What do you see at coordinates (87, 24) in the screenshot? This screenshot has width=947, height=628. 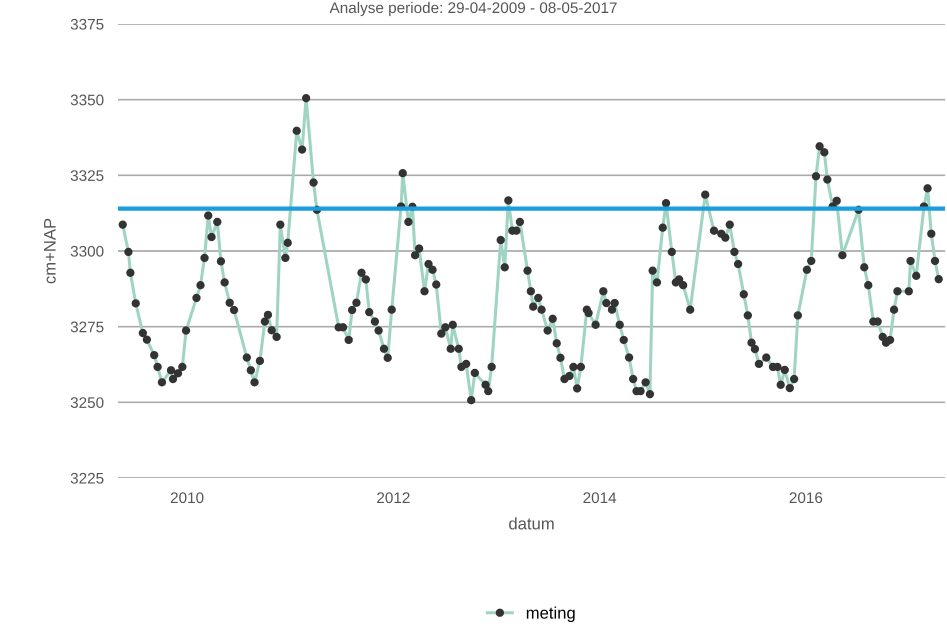 I see `y-tick-label: 3375` at bounding box center [87, 24].